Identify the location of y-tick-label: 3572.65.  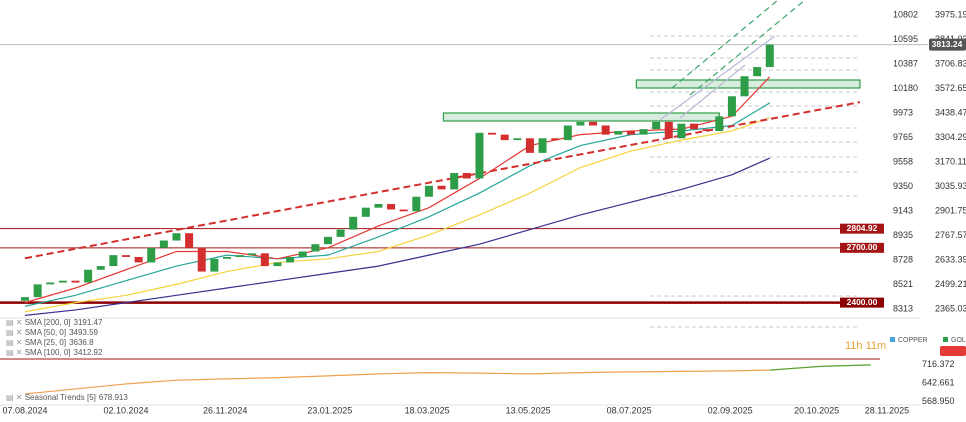
(950, 88).